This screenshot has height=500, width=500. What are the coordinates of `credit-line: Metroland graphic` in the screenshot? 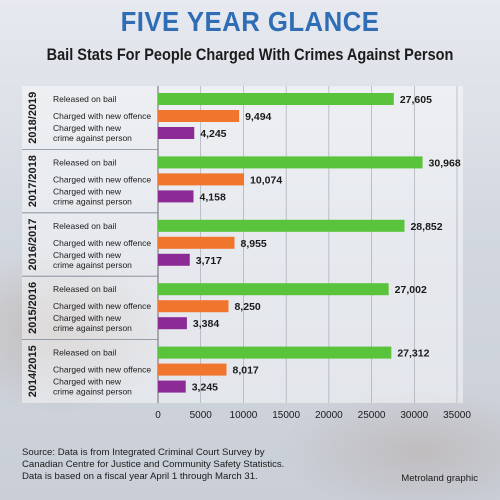 It's located at (439, 478).